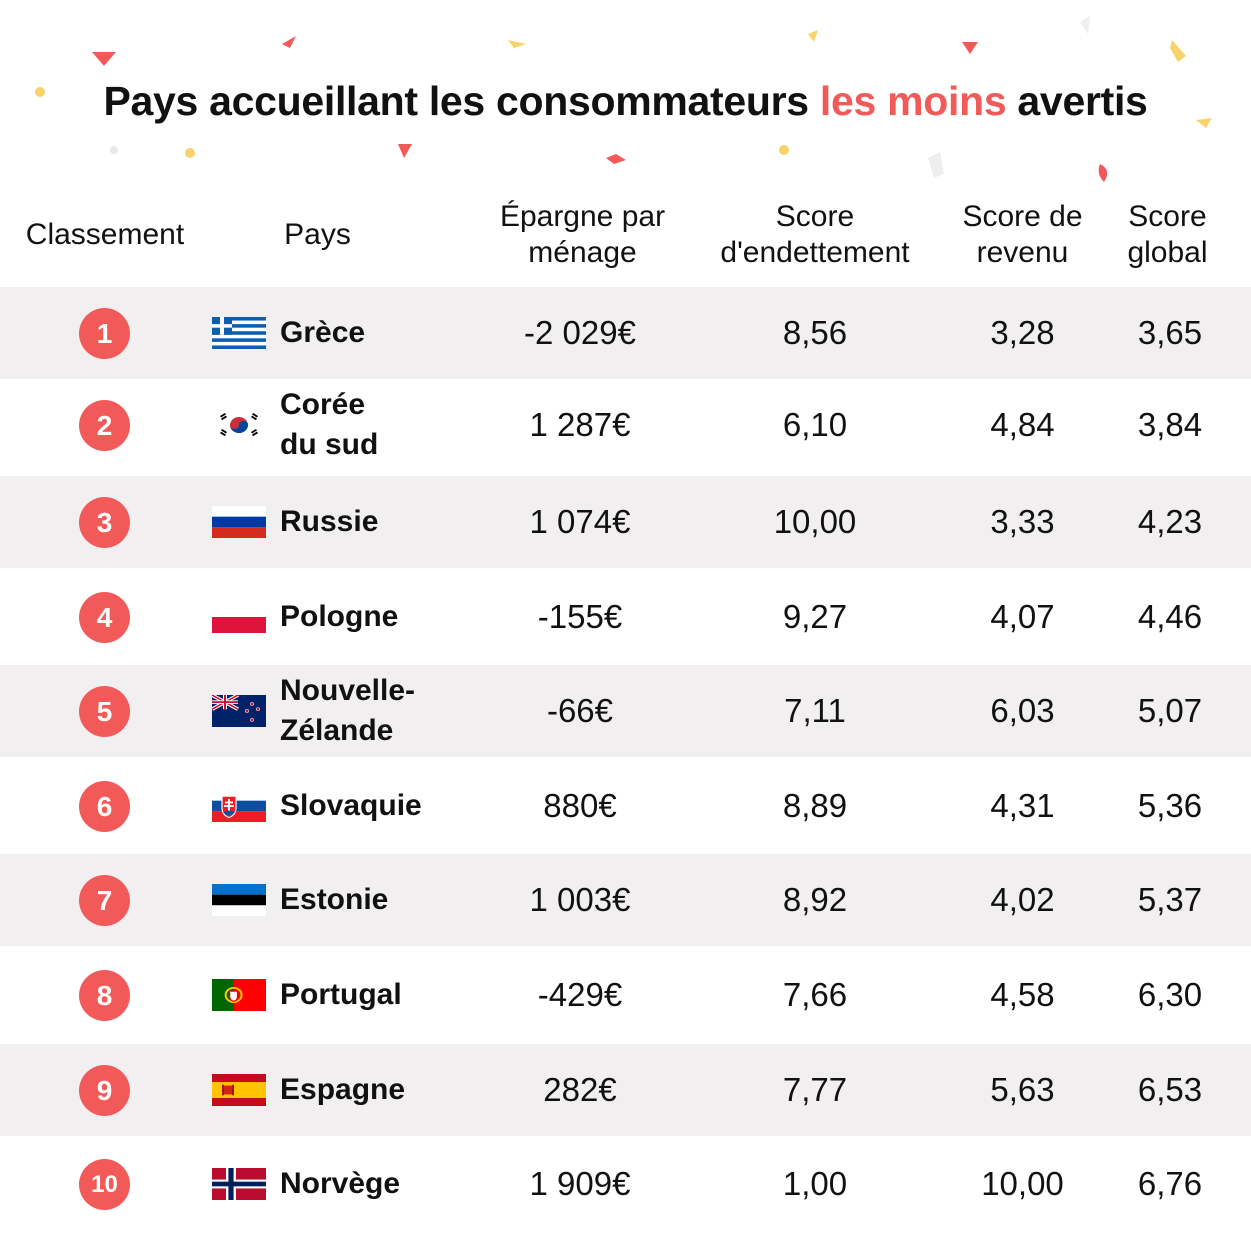  Describe the element at coordinates (580, 805) in the screenshot. I see `savings-cell: 880€` at that location.